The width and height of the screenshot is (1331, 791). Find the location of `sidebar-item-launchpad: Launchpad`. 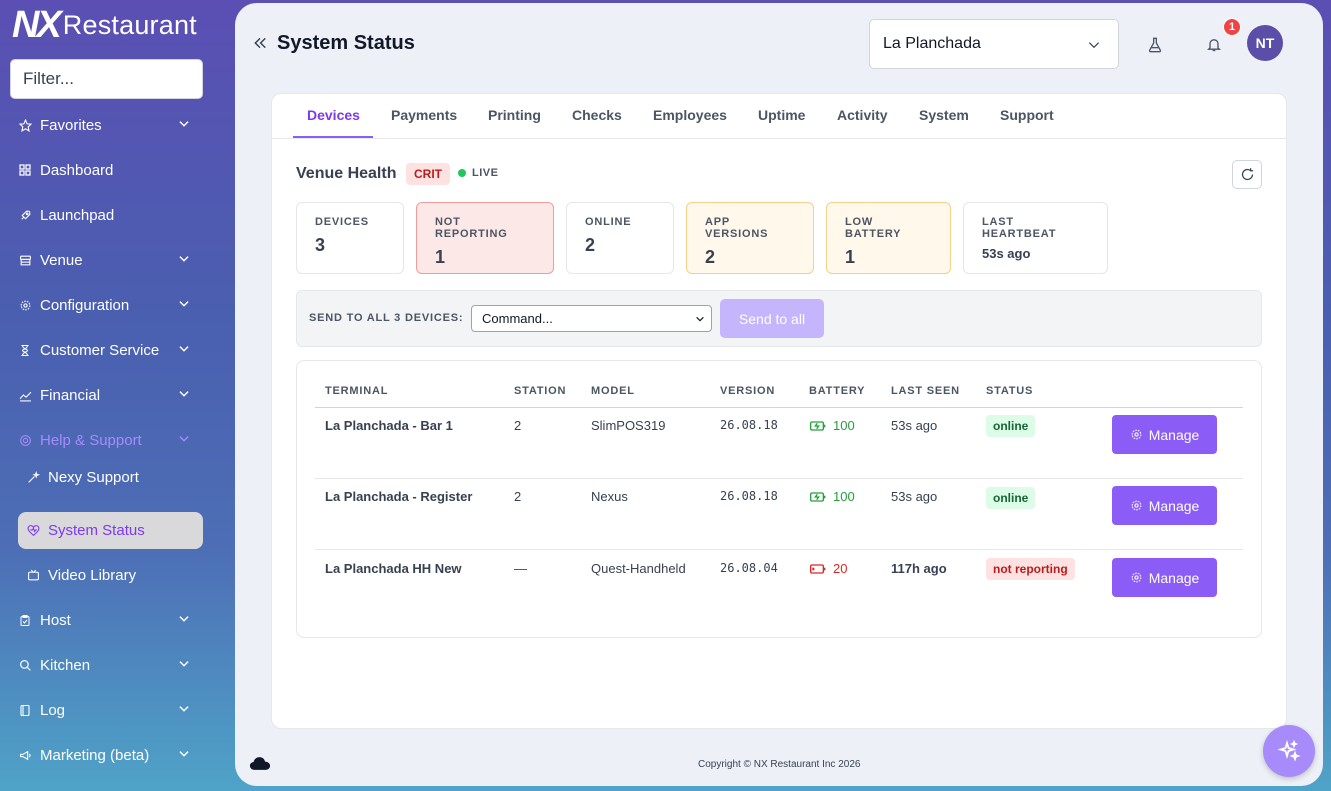

sidebar-item-launchpad: Launchpad is located at coordinates (117, 215).